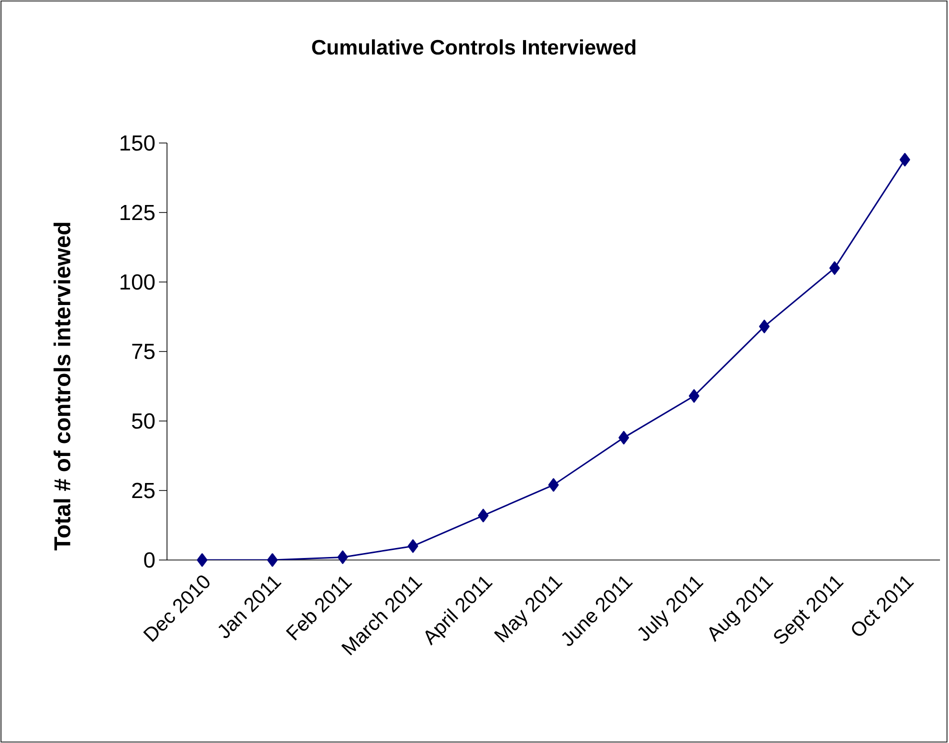 The width and height of the screenshot is (949, 743). What do you see at coordinates (143, 352) in the screenshot?
I see `y-tick-label: 75` at bounding box center [143, 352].